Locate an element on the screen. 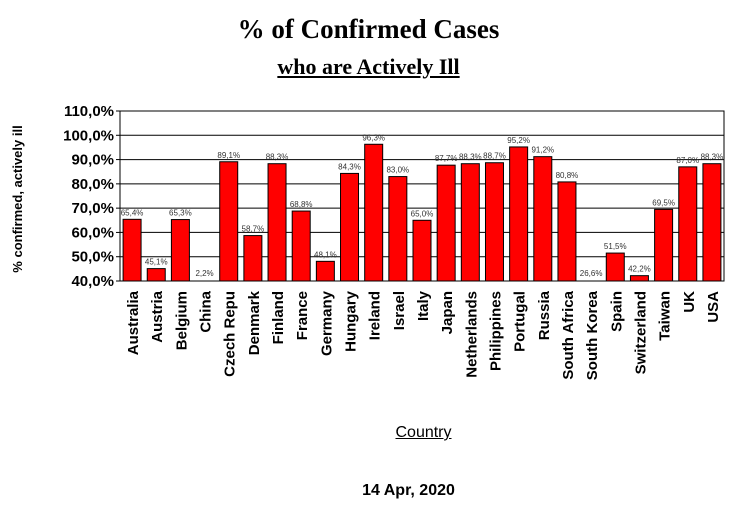  x-tick-label: Austria is located at coordinates (157, 316).